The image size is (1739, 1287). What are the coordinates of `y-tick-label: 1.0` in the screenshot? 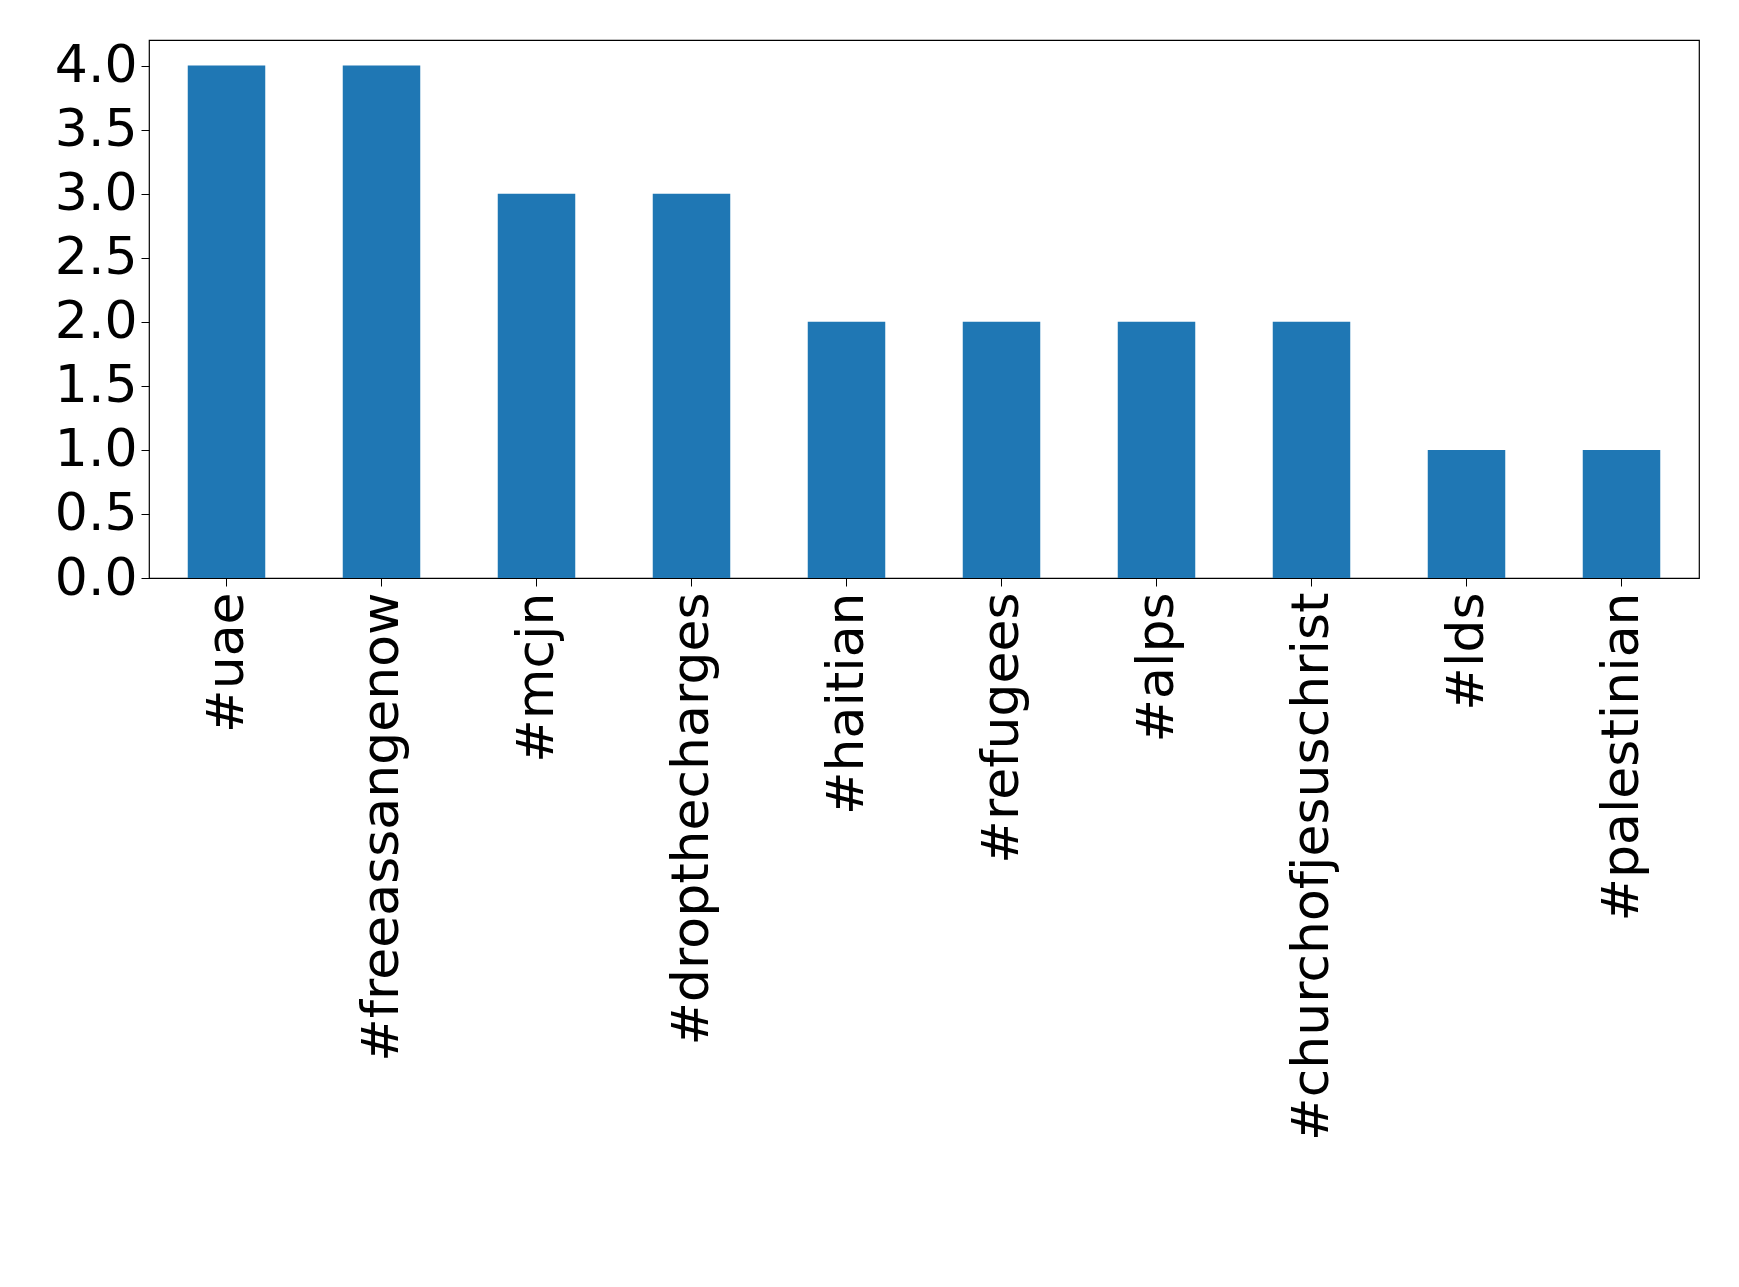 It's located at (96, 448).